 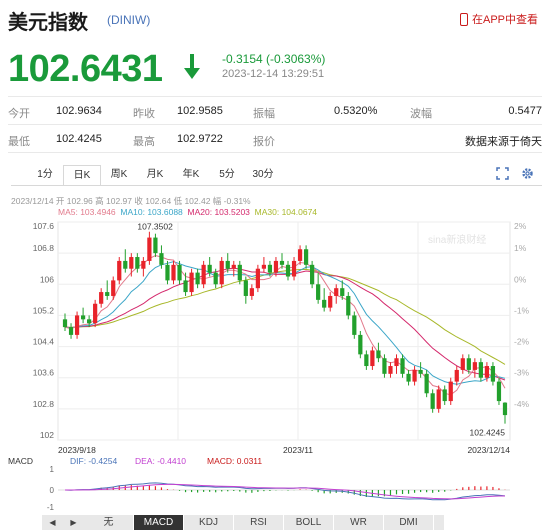 What do you see at coordinates (32, 201) in the screenshot?
I see `candle-date: 2023/12/14` at bounding box center [32, 201].